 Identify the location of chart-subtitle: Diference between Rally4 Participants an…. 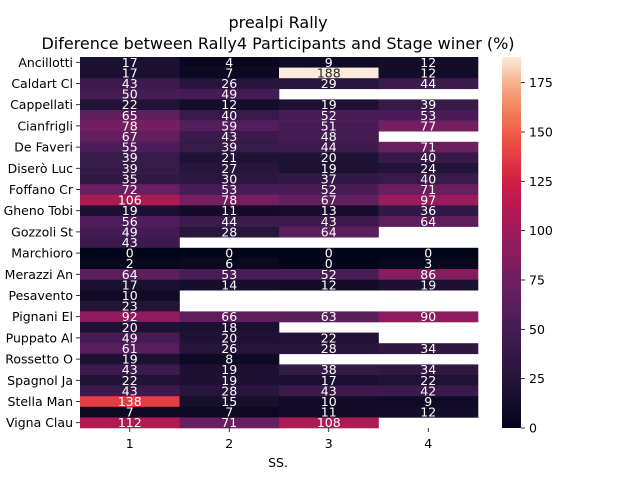
(277, 43).